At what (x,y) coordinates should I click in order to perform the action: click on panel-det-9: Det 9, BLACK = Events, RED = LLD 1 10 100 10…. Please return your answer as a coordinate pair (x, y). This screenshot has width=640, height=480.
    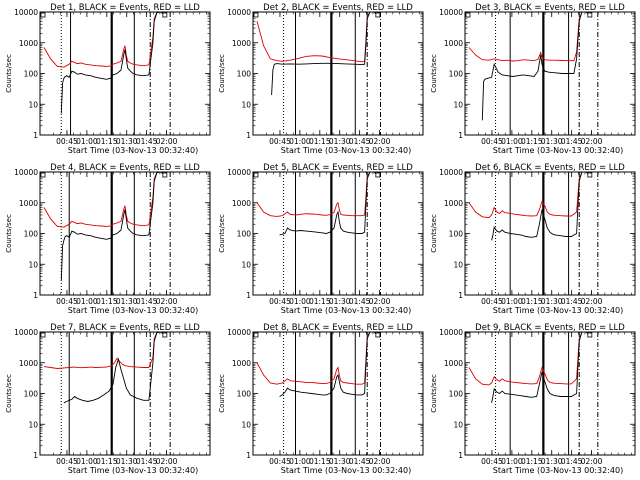
    Looking at the image, I should click on (533, 399).